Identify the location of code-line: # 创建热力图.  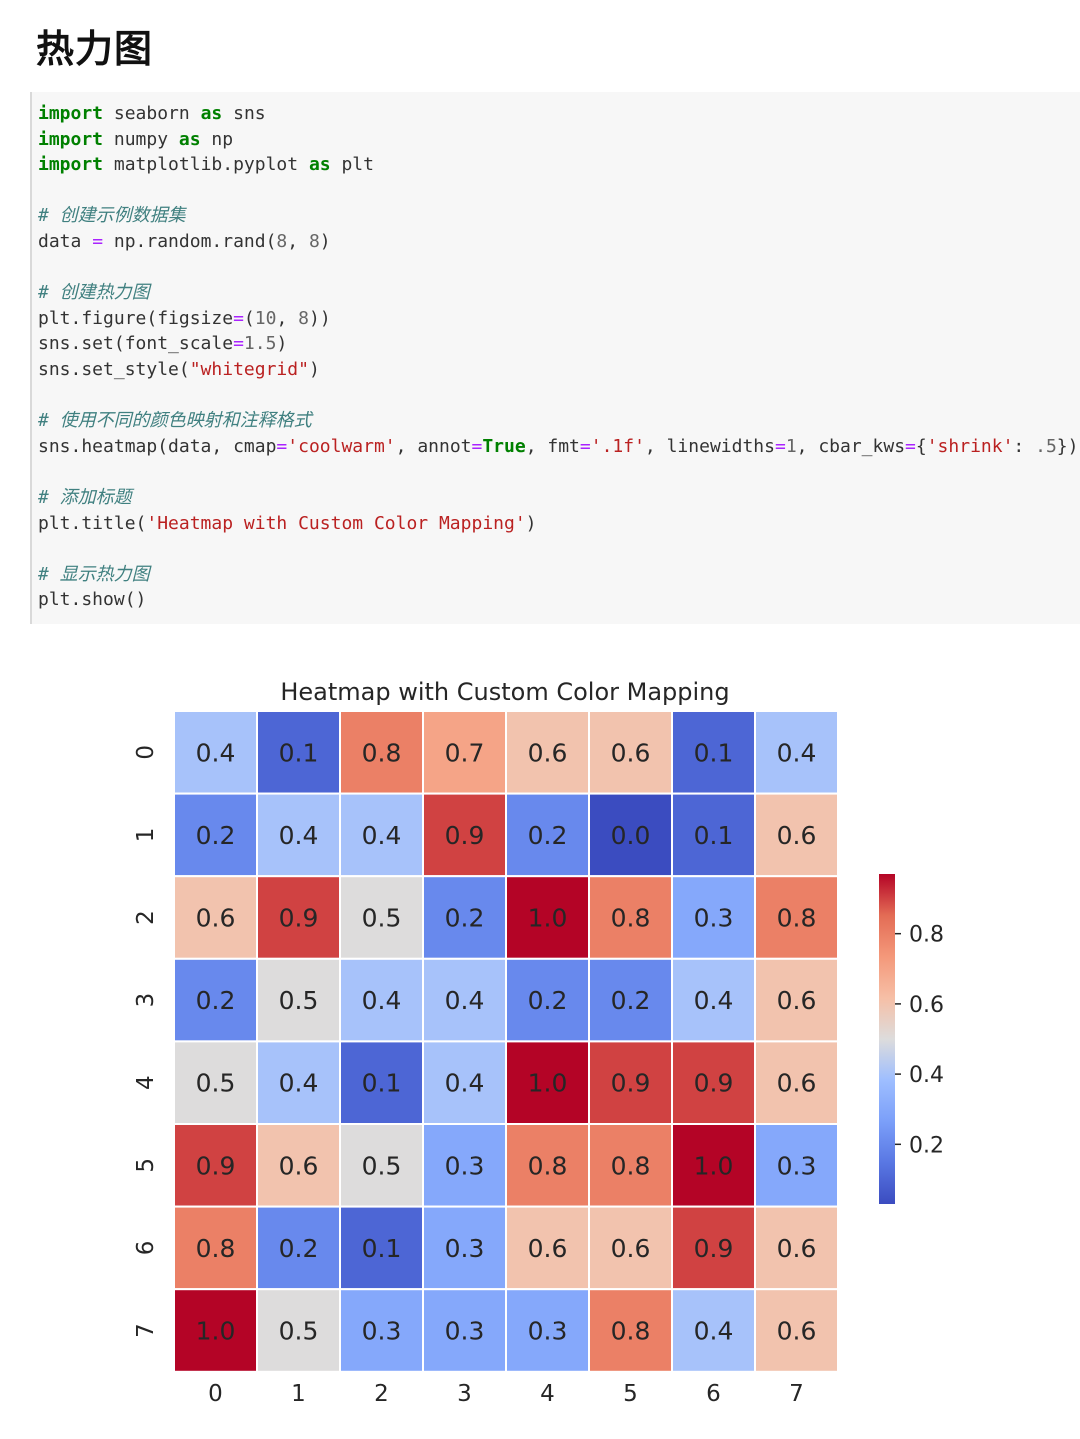
(94, 293).